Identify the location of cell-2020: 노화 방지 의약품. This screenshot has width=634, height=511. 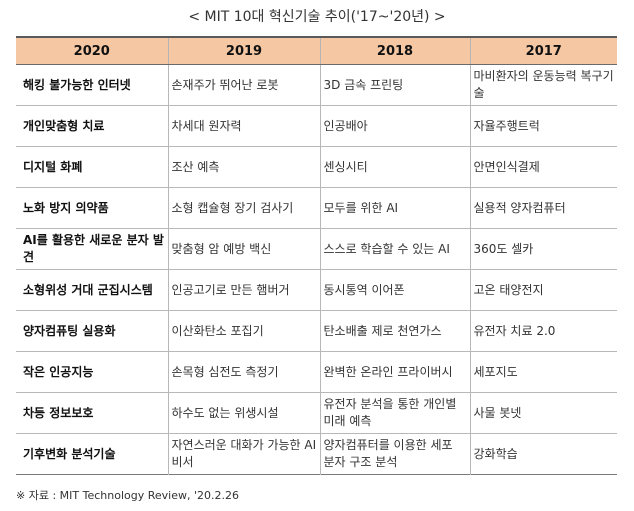
(92, 208).